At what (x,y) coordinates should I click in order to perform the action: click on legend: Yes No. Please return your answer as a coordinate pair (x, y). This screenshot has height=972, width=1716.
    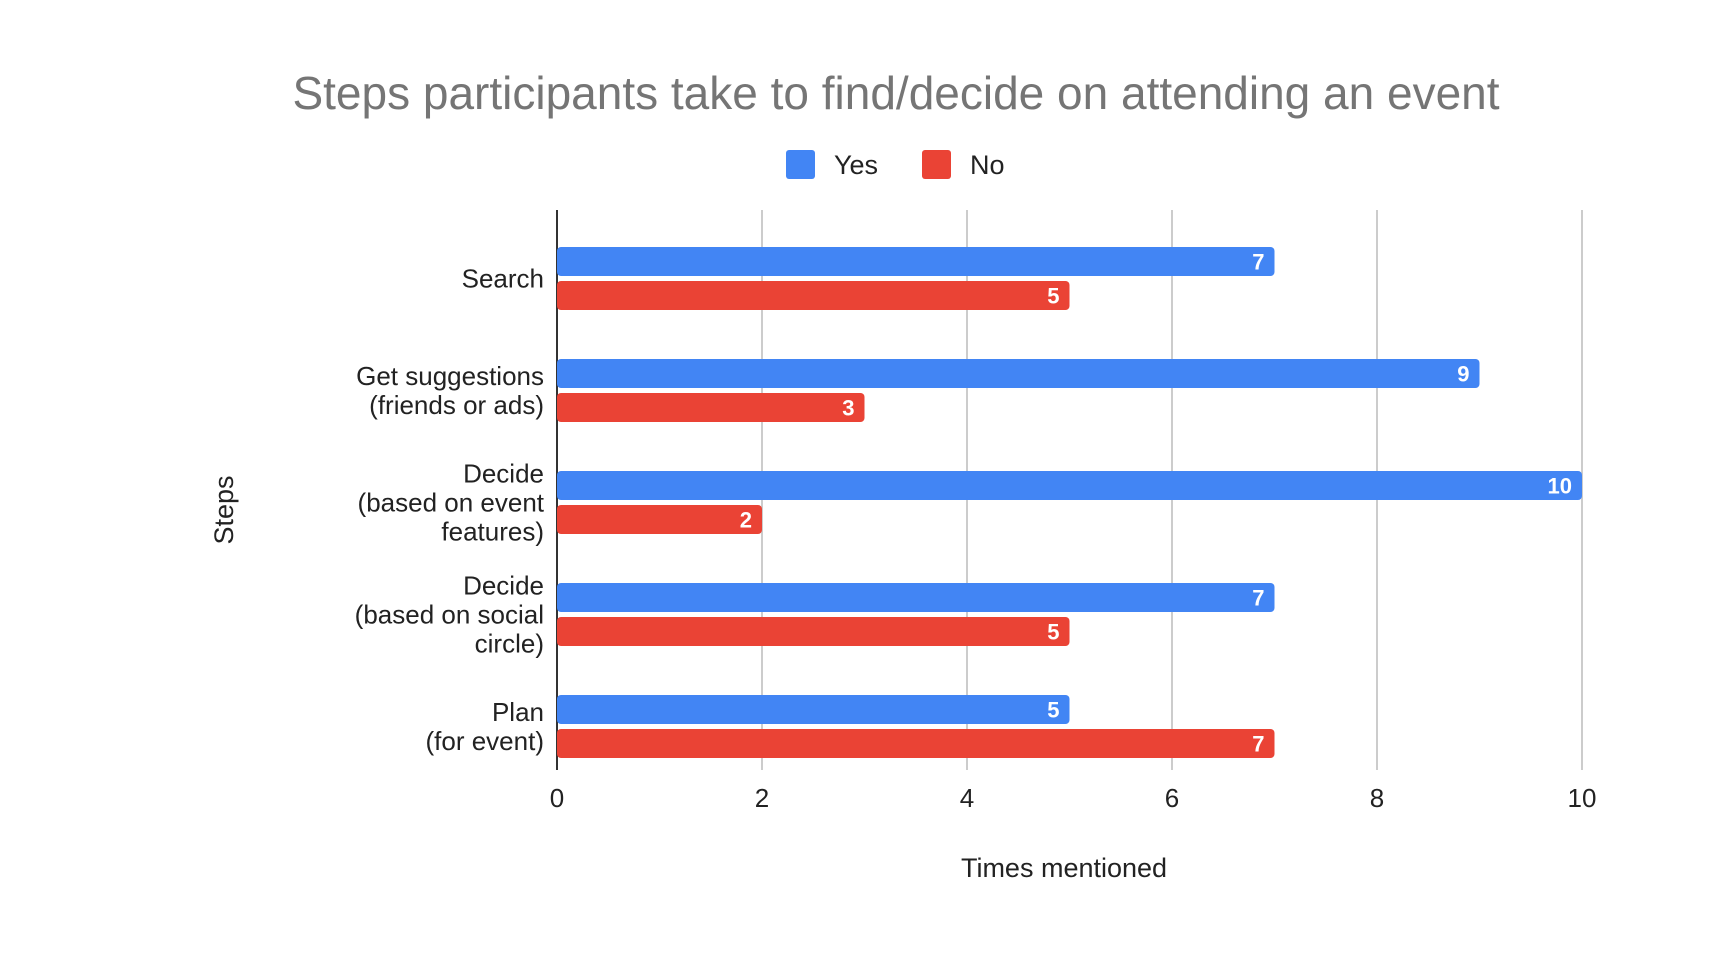
    Looking at the image, I should click on (895, 165).